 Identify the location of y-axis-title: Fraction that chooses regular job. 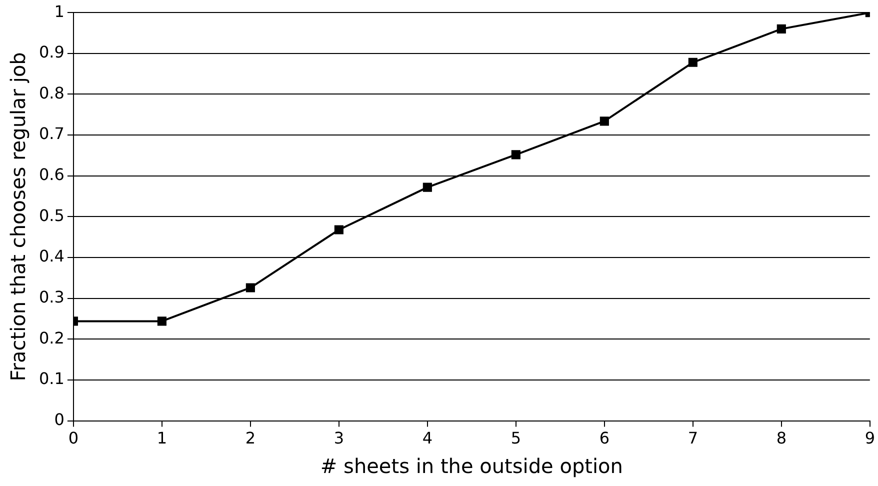
(18, 217).